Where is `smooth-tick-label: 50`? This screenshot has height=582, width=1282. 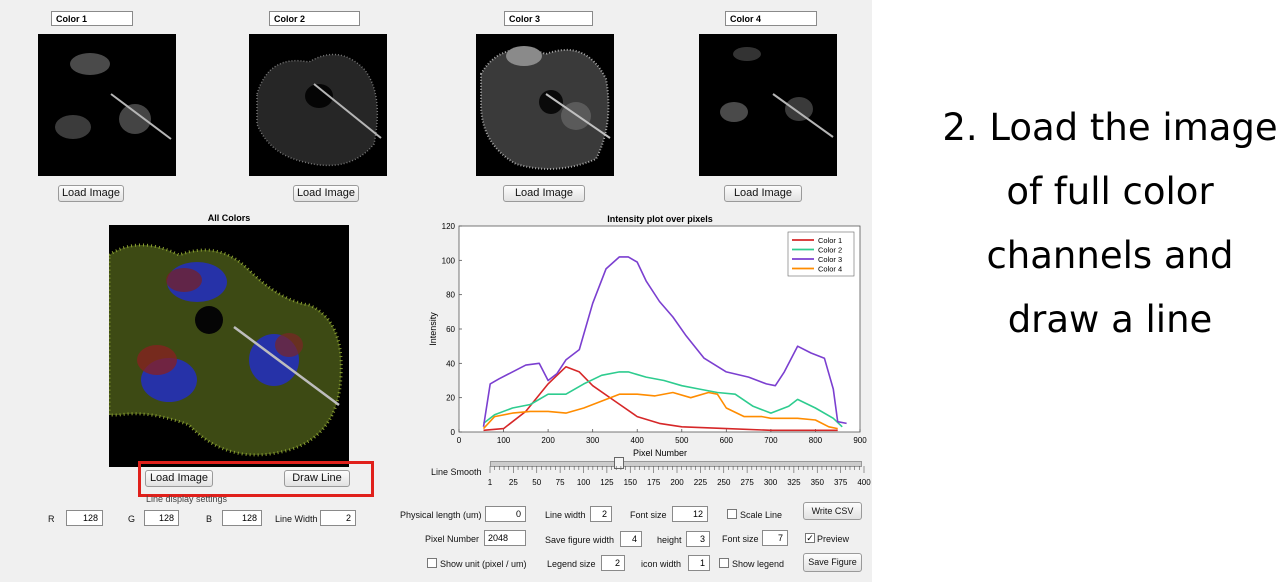 smooth-tick-label: 50 is located at coordinates (536, 482).